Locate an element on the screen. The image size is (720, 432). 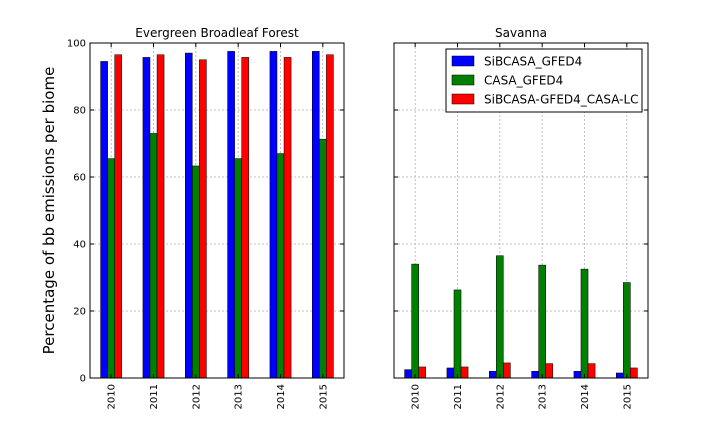
y-tick-label: 60 is located at coordinates (79, 178).